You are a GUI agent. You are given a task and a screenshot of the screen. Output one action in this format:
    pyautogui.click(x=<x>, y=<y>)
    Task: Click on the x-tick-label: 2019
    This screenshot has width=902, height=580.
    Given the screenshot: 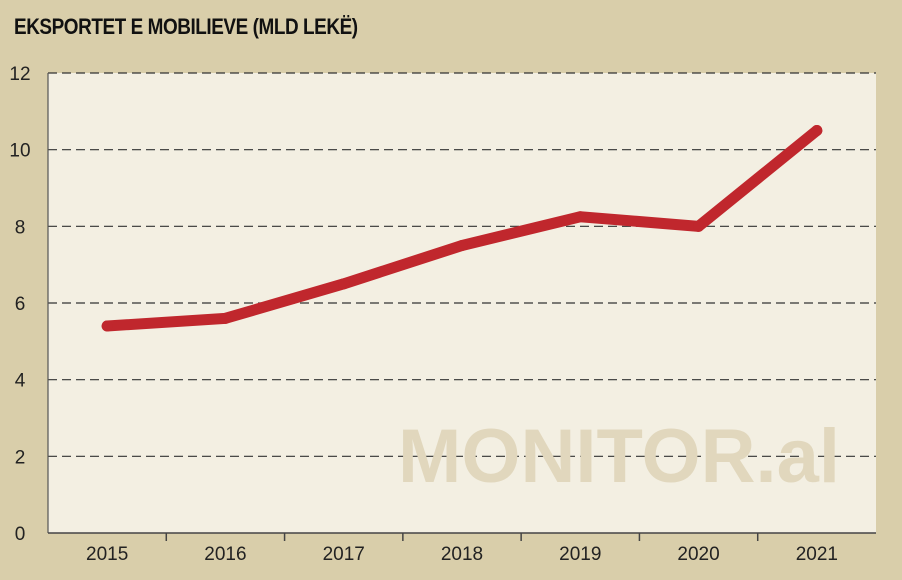 What is the action you would take?
    pyautogui.click(x=580, y=554)
    